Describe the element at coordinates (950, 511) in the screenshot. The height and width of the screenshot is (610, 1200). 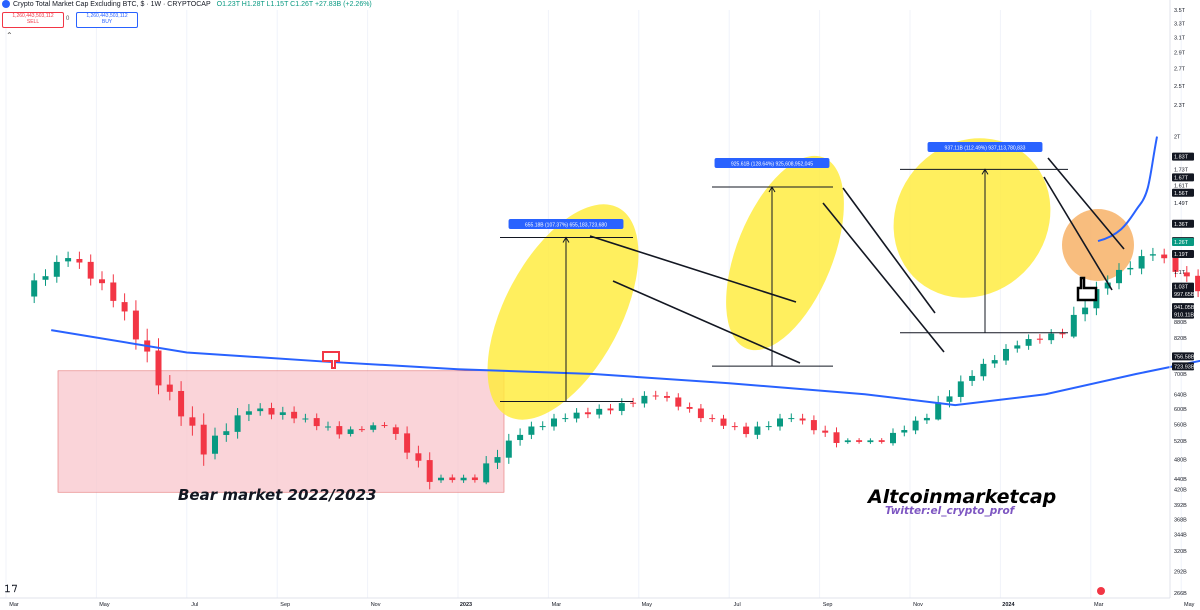
I see `twitter-handle: Twitter:el_crypto_prof` at that location.